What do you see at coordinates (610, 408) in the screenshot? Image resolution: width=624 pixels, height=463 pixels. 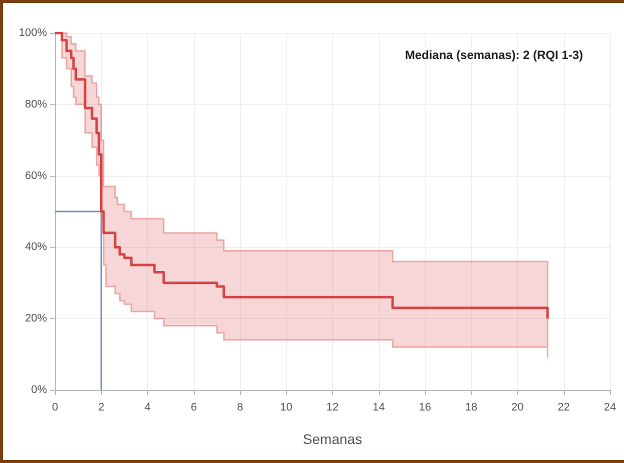 I see `x-tick-label: 24` at bounding box center [610, 408].